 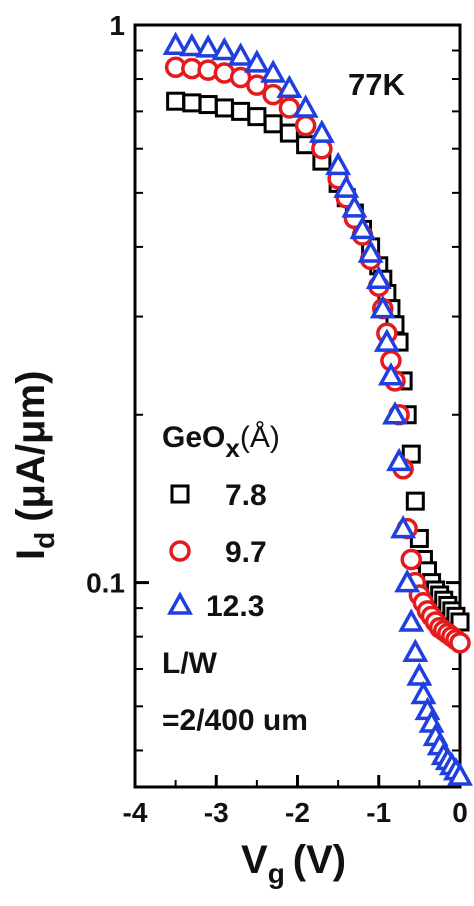 What do you see at coordinates (232, 448) in the screenshot?
I see `legend-title-sub: x` at bounding box center [232, 448].